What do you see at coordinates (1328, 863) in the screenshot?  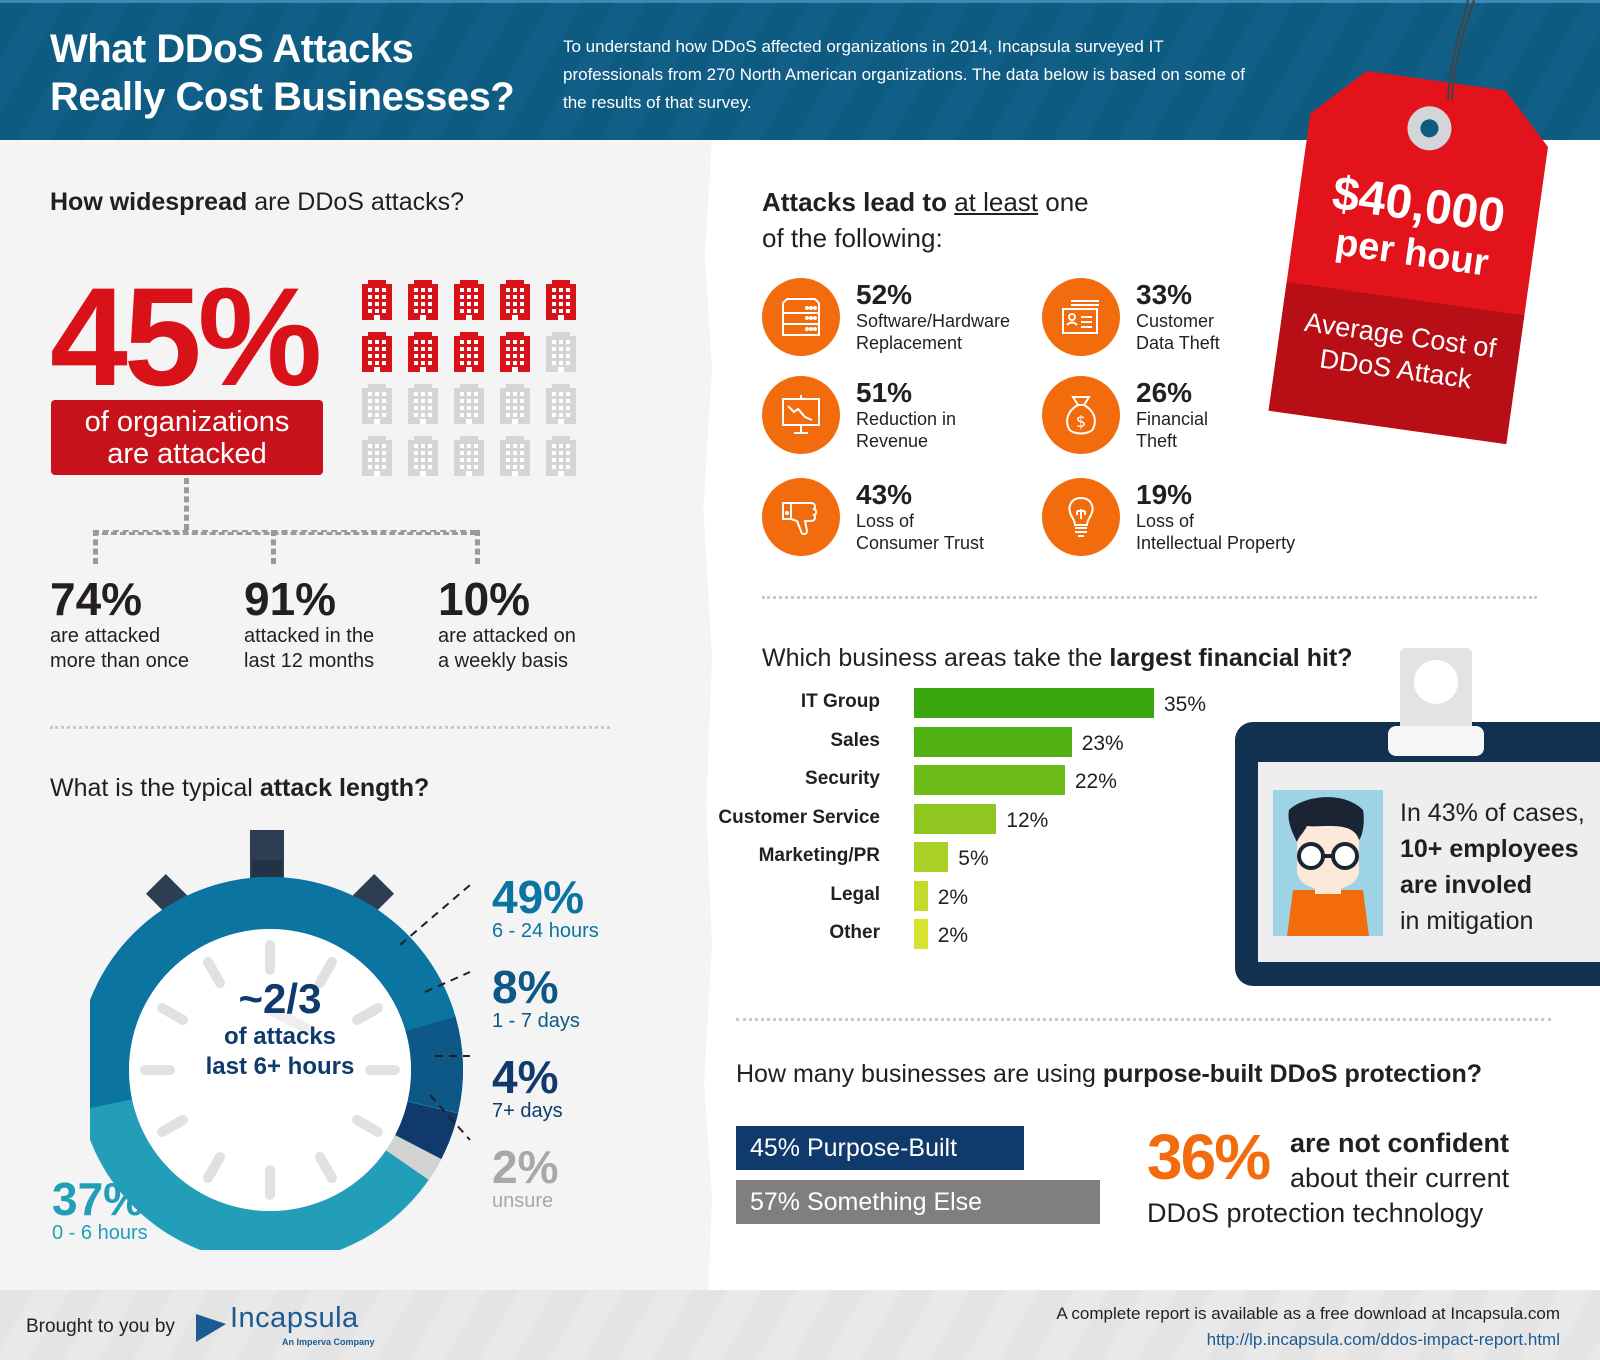 I see `employee-avatar-icon` at bounding box center [1328, 863].